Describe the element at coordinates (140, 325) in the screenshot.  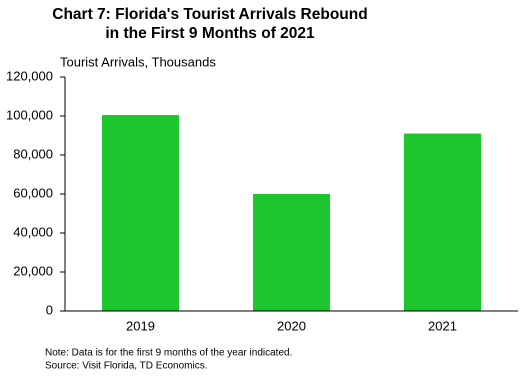
I see `x-tick-label: 2019` at that location.